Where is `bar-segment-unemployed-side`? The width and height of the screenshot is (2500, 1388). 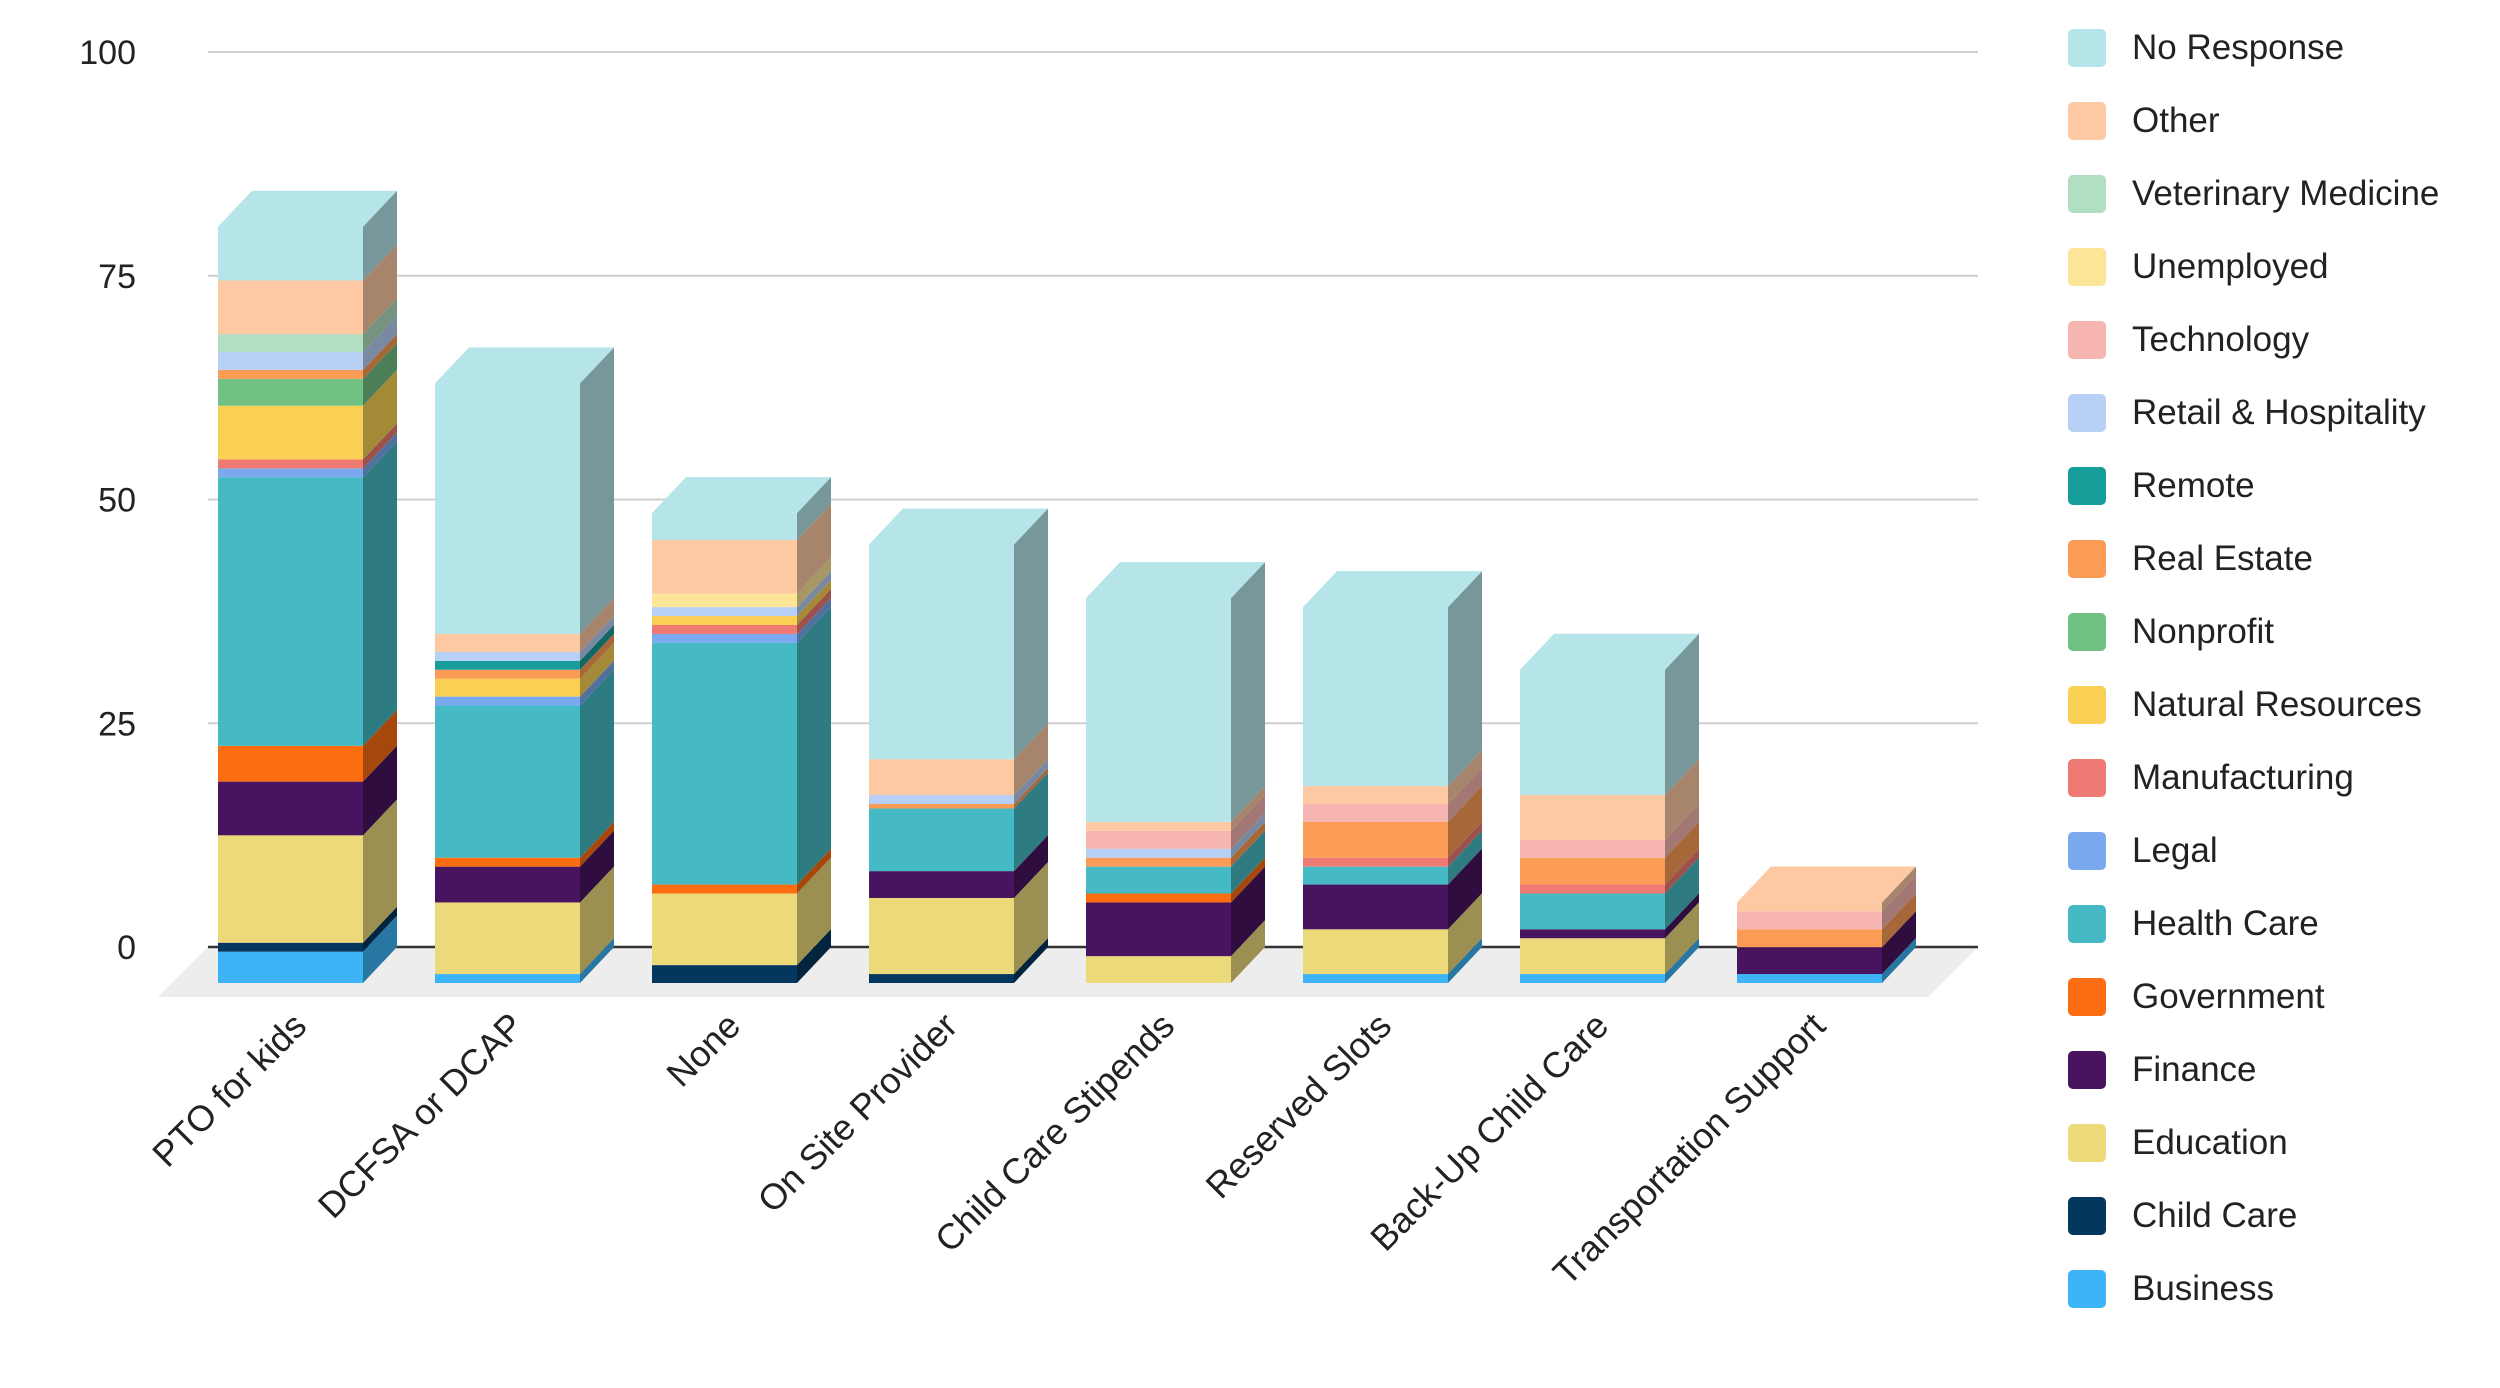 bar-segment-unemployed-side is located at coordinates (814, 582).